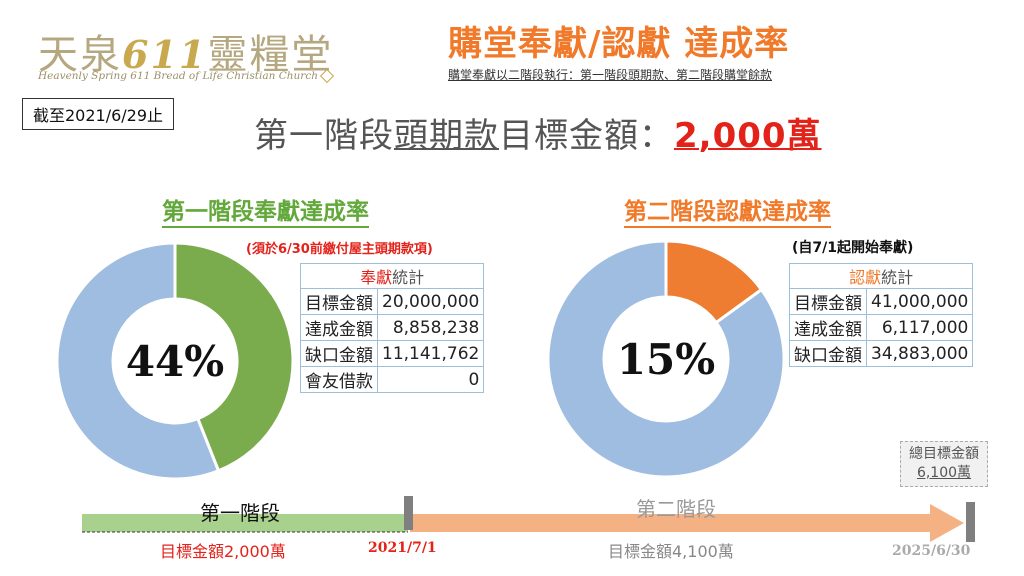 This screenshot has height=576, width=1024. What do you see at coordinates (324, 136) in the screenshot?
I see `target-stage: 第一階段` at bounding box center [324, 136].